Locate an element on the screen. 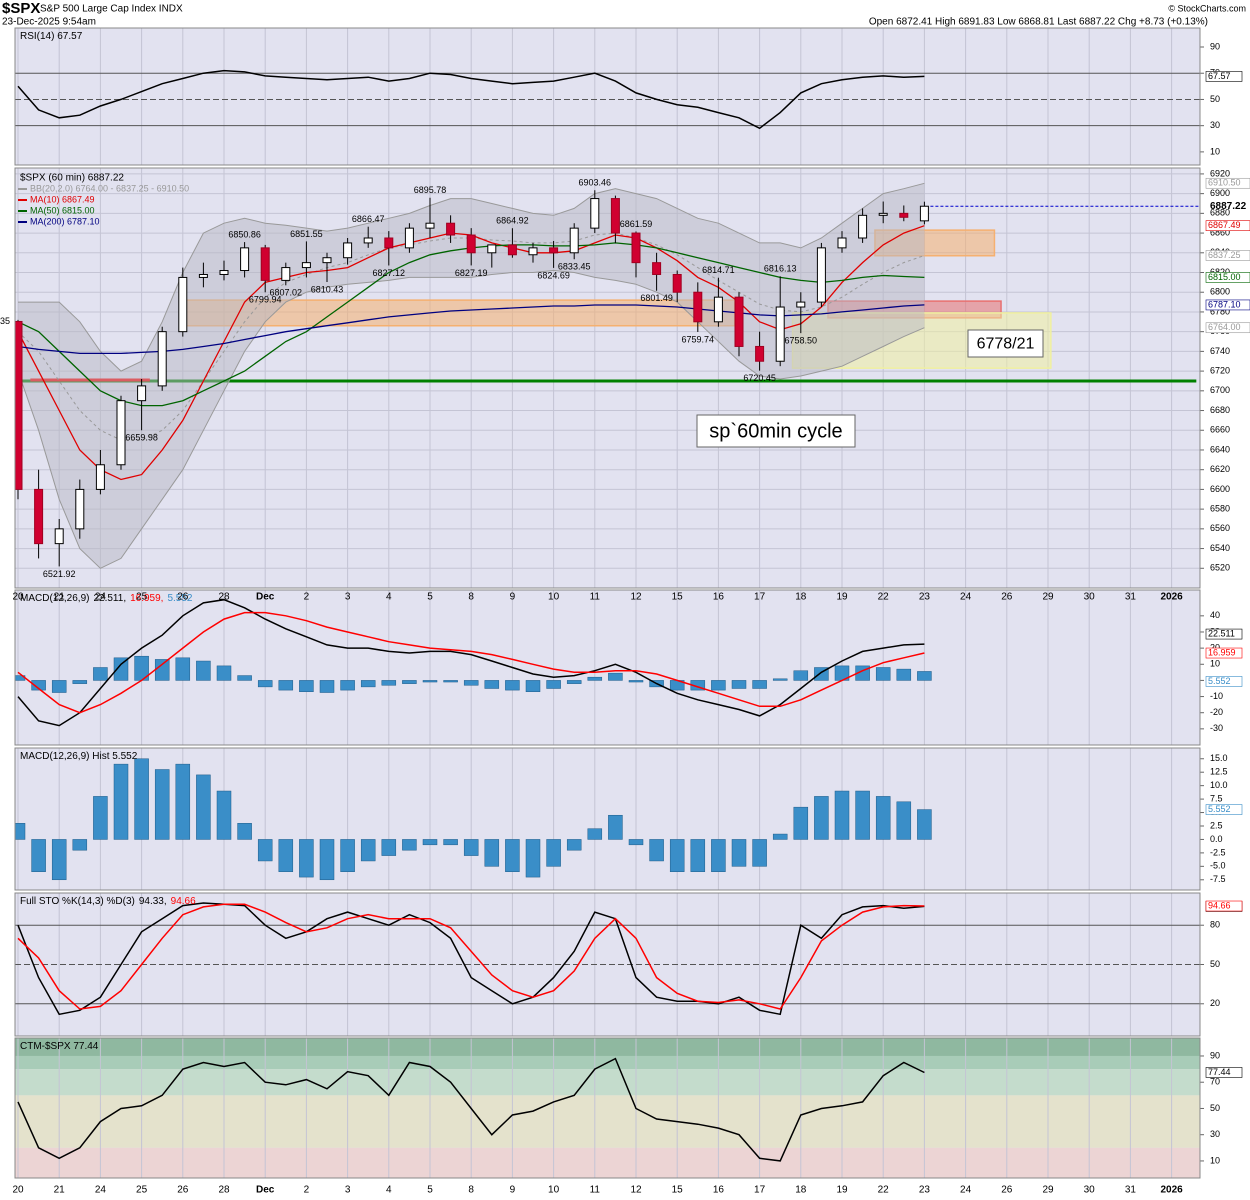  legend-label: MA(10) 6867.49 is located at coordinates (62, 199).